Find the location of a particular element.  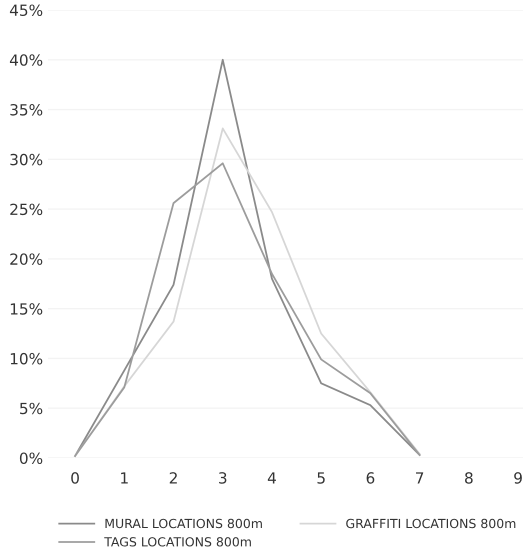

x-tick-label: 1 is located at coordinates (124, 478).